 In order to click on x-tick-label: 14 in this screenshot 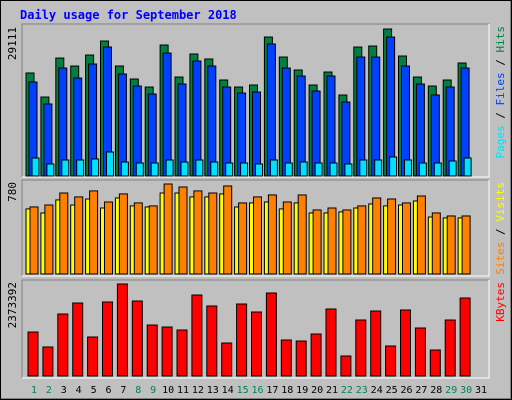, I will do `click(228, 390)`.